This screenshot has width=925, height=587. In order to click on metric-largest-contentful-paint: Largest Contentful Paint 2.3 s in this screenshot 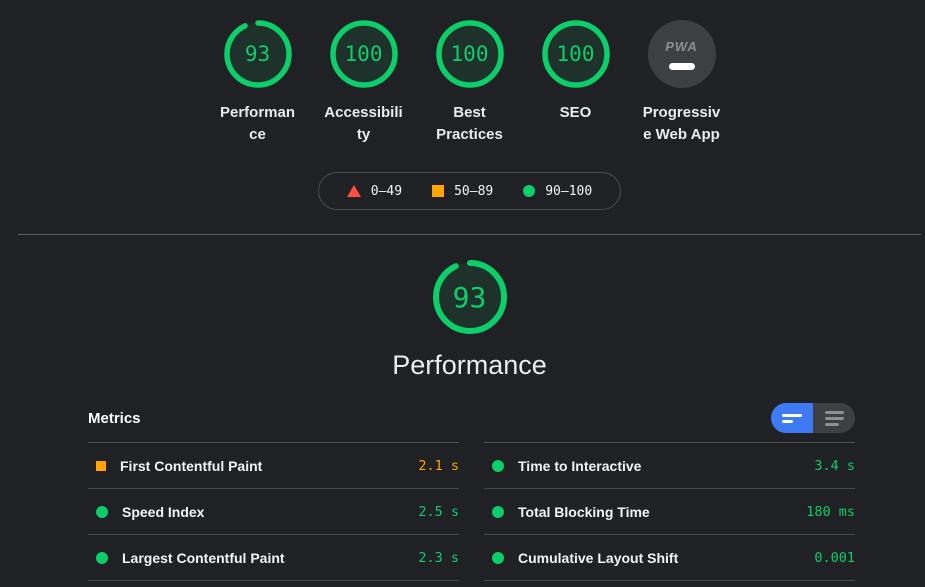, I will do `click(273, 558)`.